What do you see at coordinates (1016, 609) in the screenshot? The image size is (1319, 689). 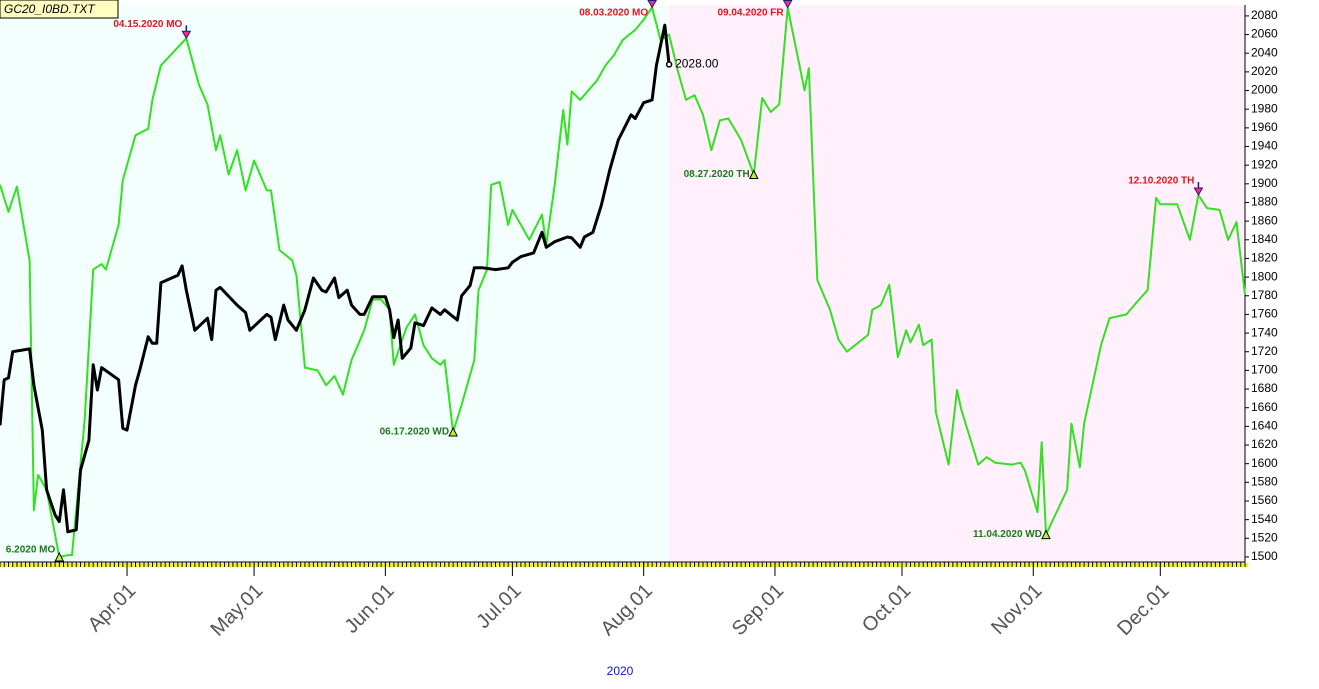 I see `x-tick-label: Nov.01` at bounding box center [1016, 609].